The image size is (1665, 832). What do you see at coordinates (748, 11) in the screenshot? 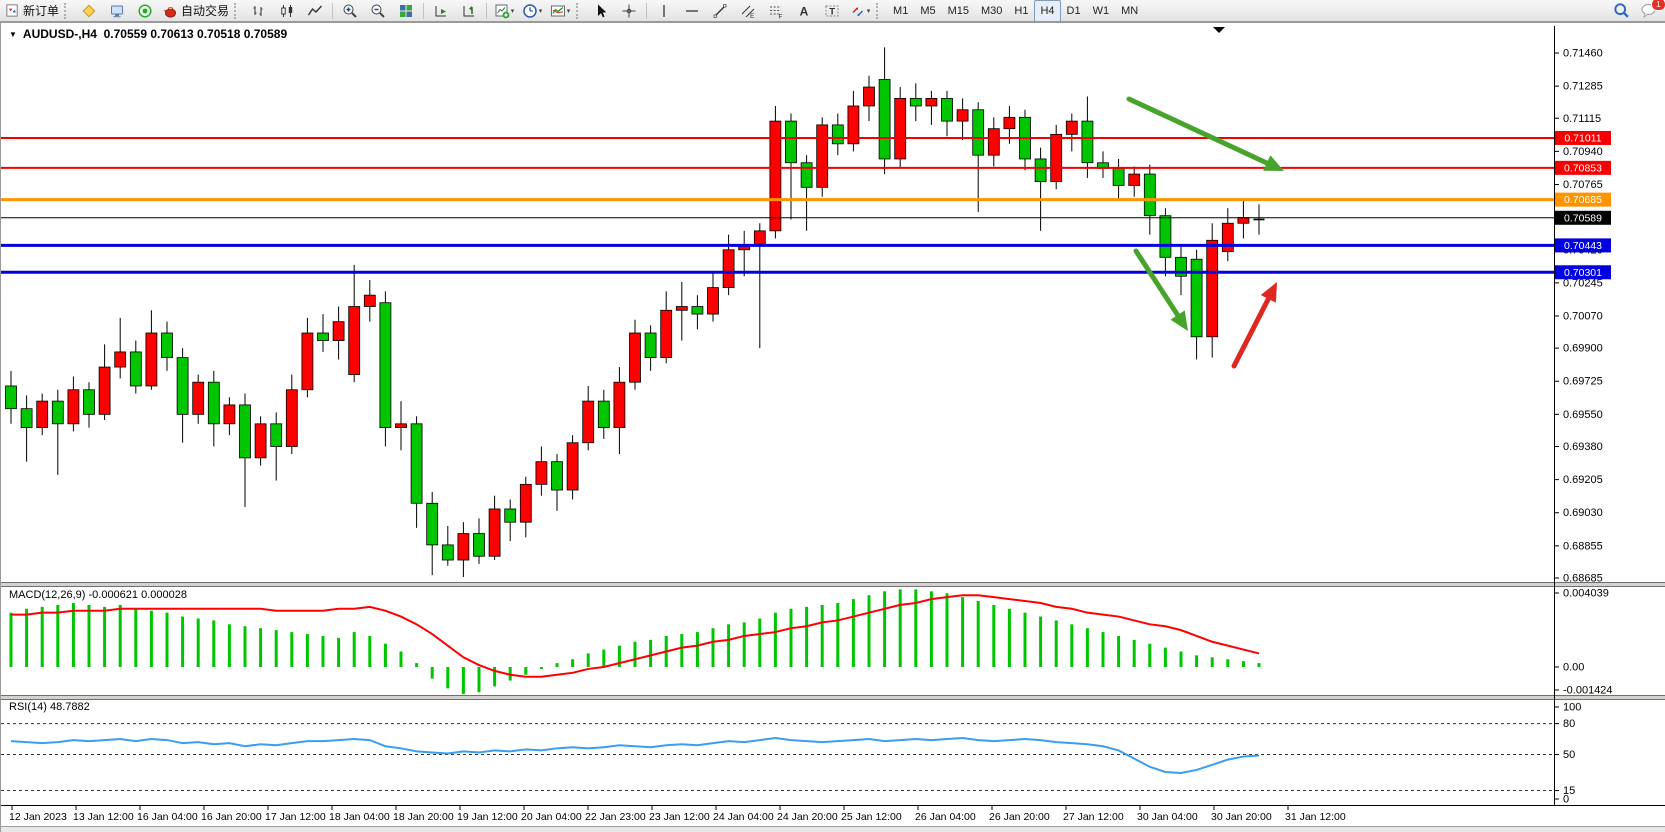
I see `channel-tool-button: E` at bounding box center [748, 11].